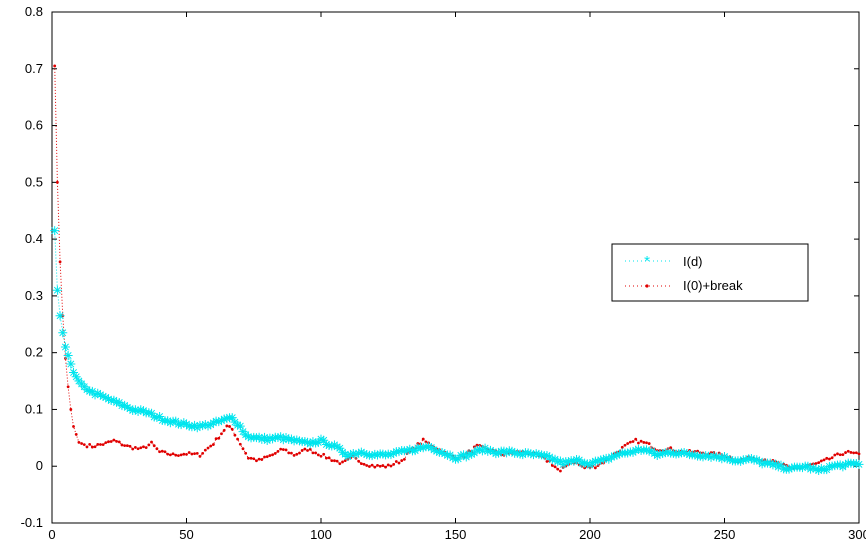 This screenshot has height=550, width=866. I want to click on legend-marker-i-d: *, so click(647, 261).